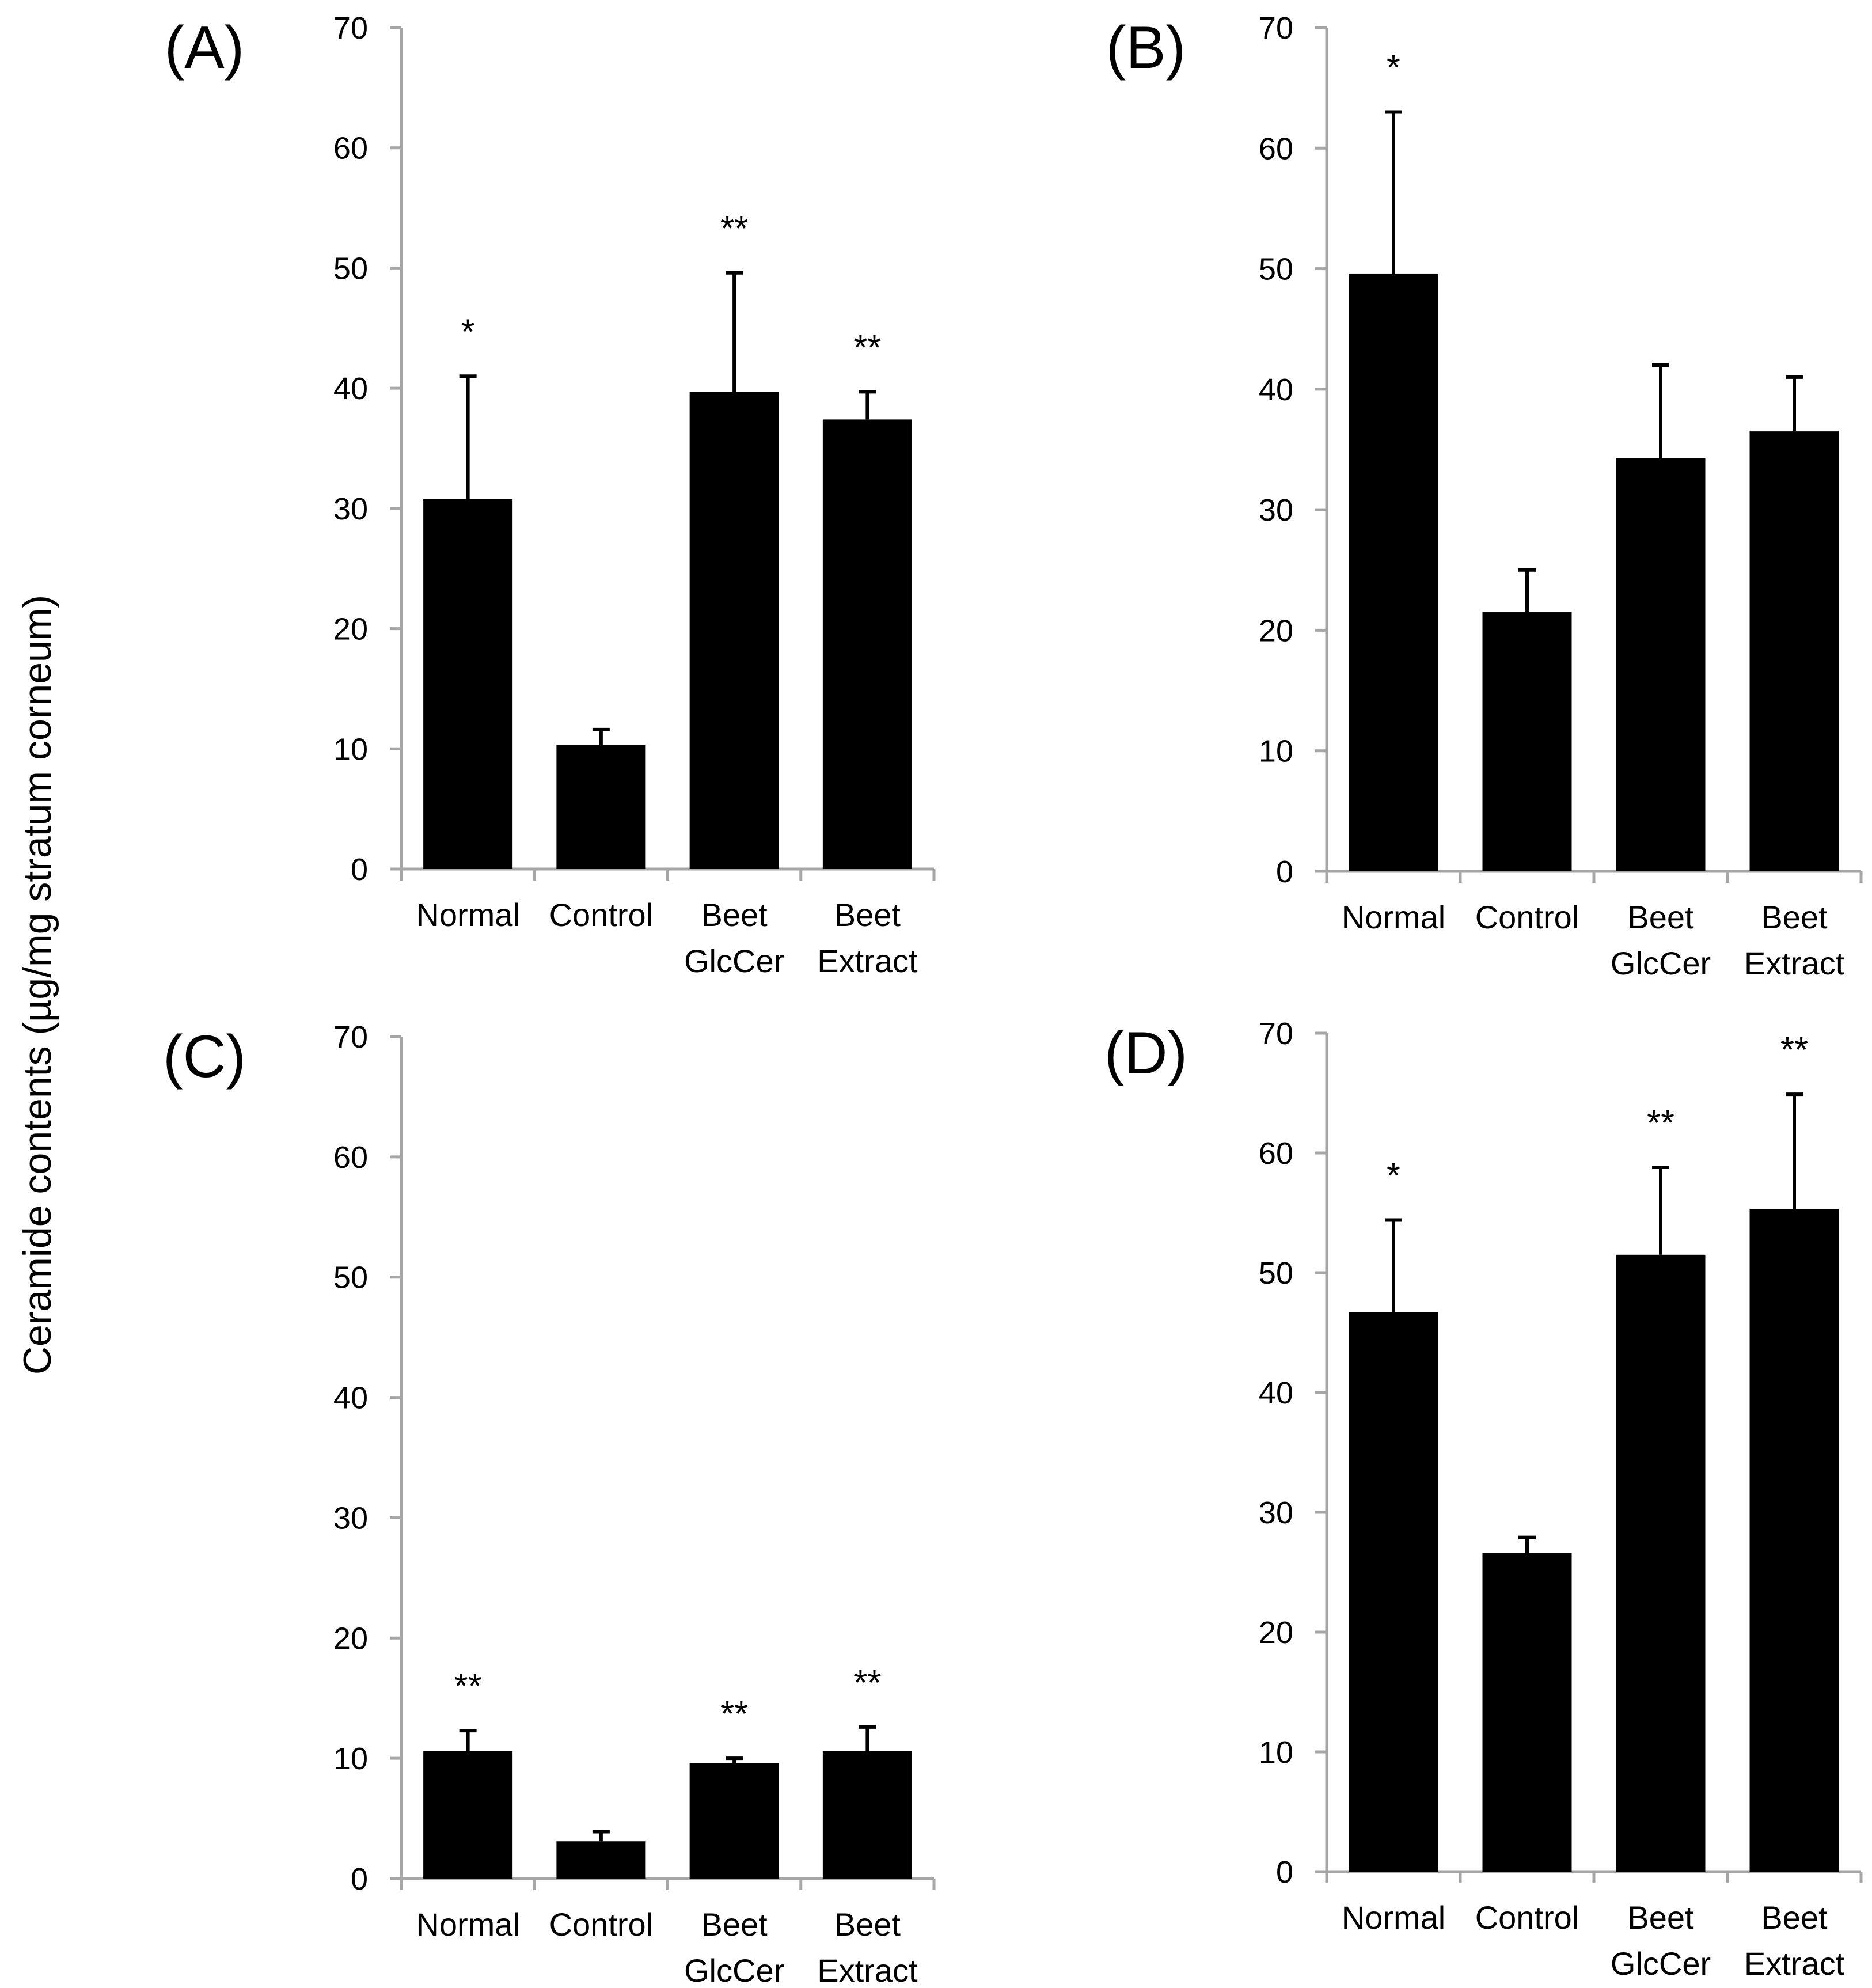  I want to click on panel-label: (C), so click(204, 1056).